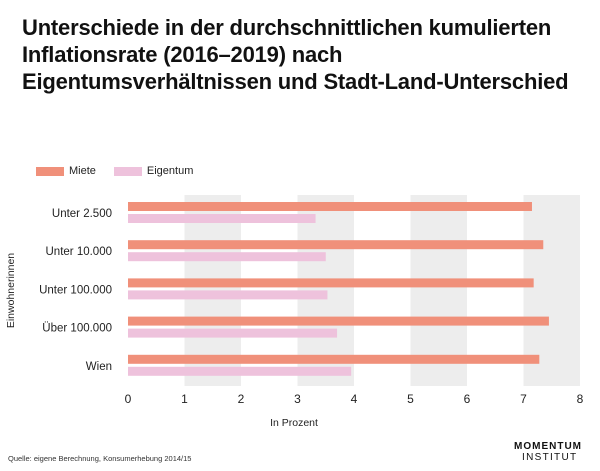 Image resolution: width=600 pixels, height=471 pixels. I want to click on logo-text-momentum: MOMENTUM, so click(548, 446).